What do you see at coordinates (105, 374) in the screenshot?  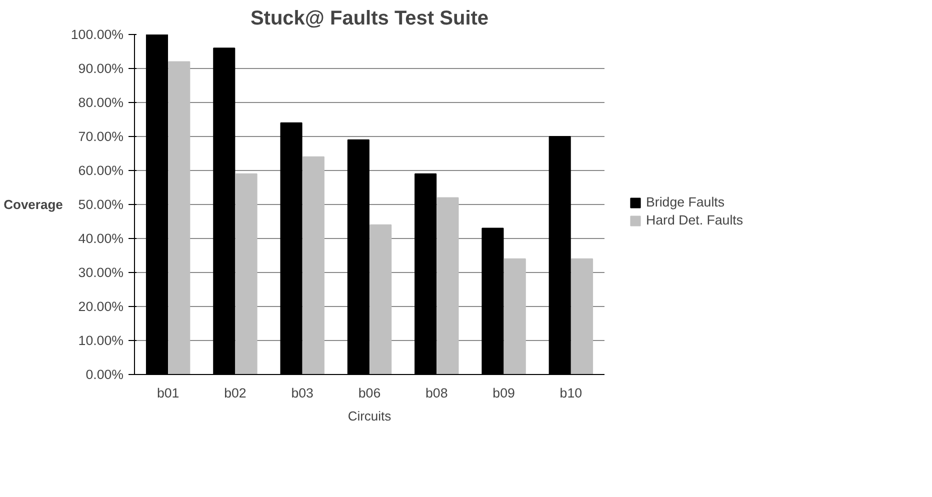 I see `y-tick-label: 0.00%` at bounding box center [105, 374].